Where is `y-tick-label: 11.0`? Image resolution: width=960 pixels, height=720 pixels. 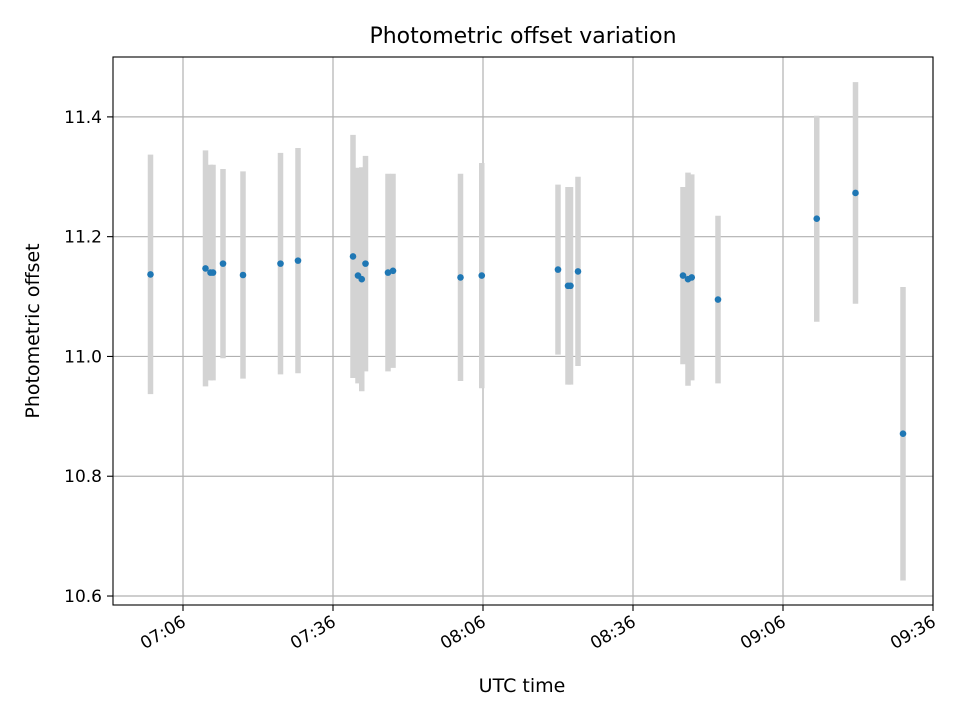
y-tick-label: 11.0 is located at coordinates (83, 357).